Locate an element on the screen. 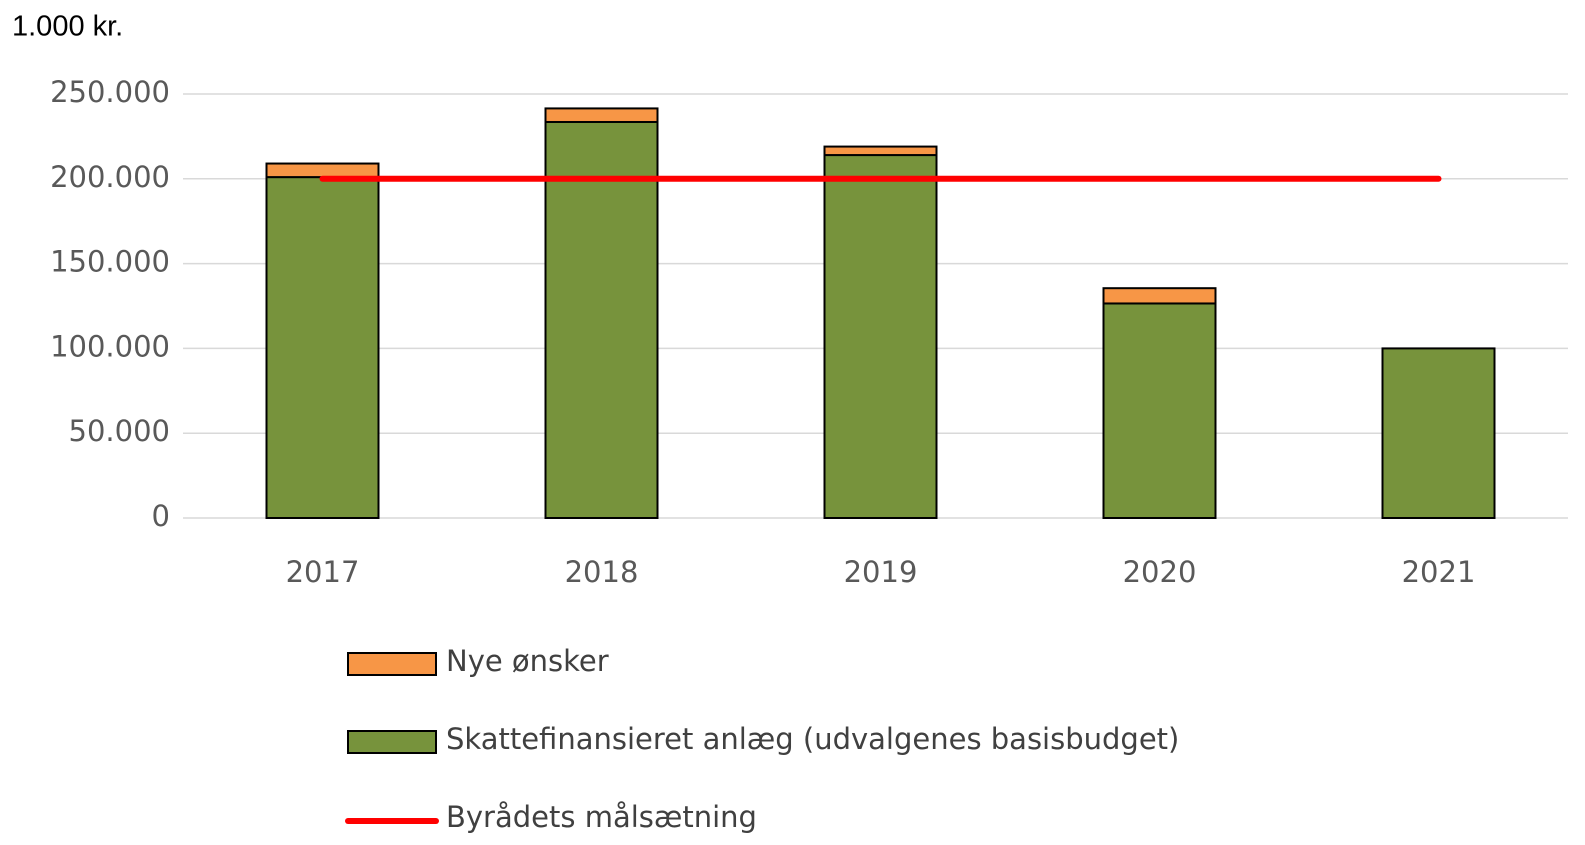 The image size is (1585, 845). y-tick-label: 100.000 is located at coordinates (110, 346).